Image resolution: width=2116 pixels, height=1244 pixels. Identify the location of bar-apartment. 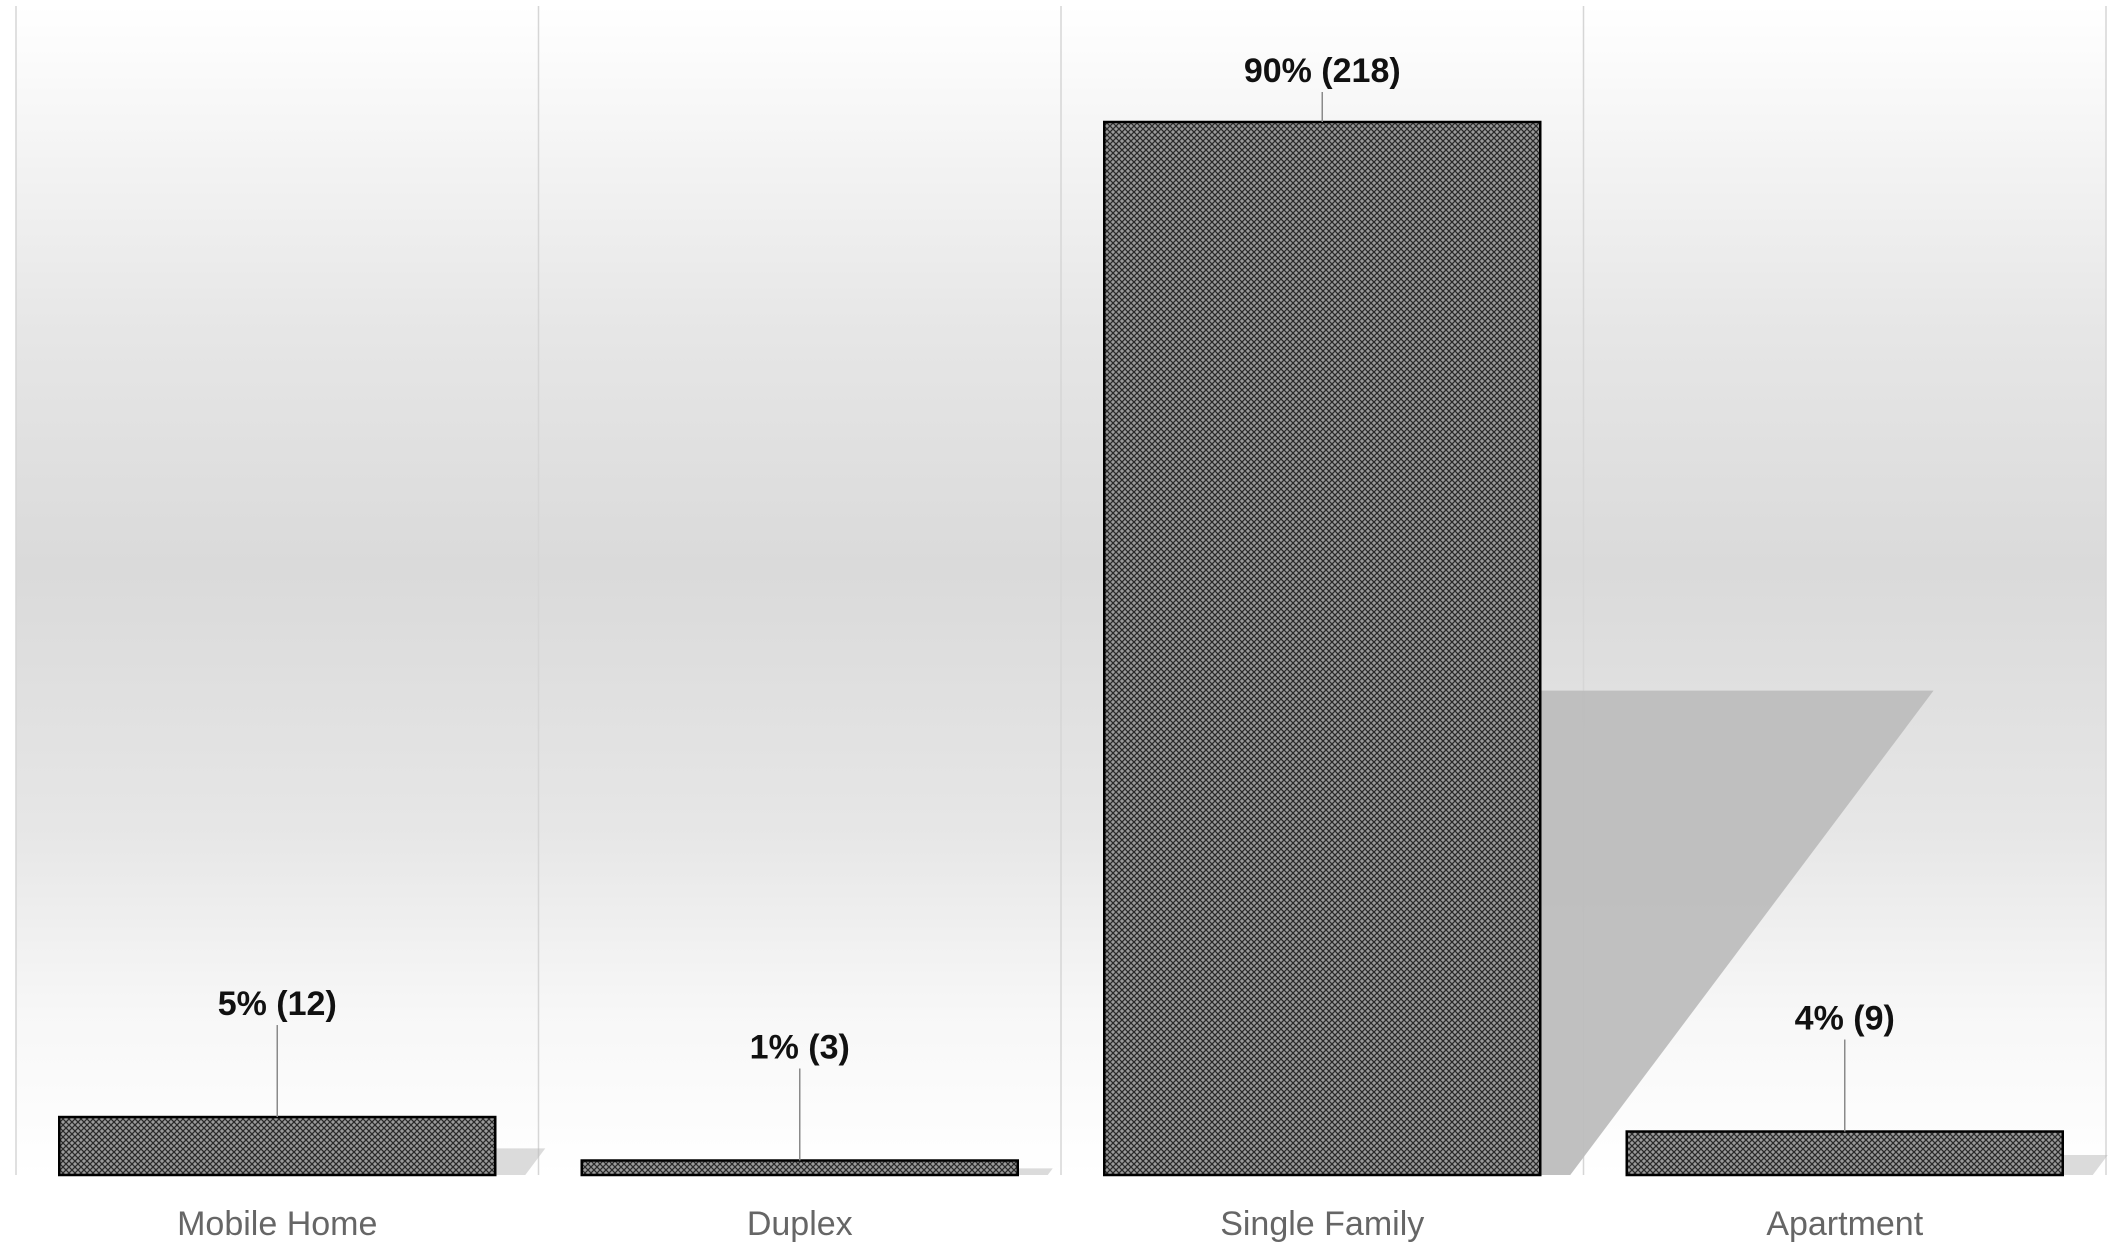
(1844, 1153).